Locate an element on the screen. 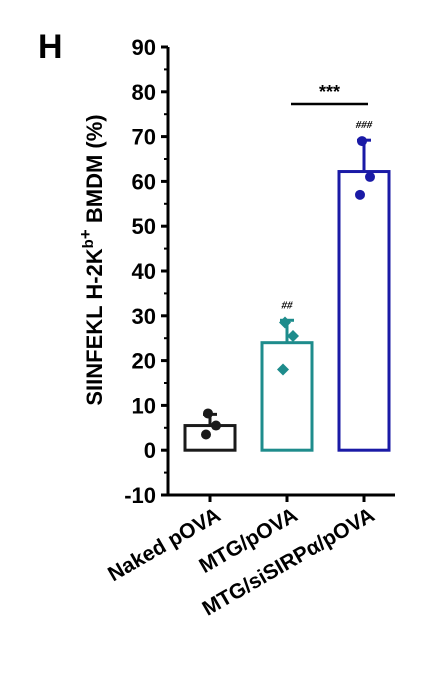 This screenshot has width=440, height=686. bar-significance-label: ## is located at coordinates (287, 305).